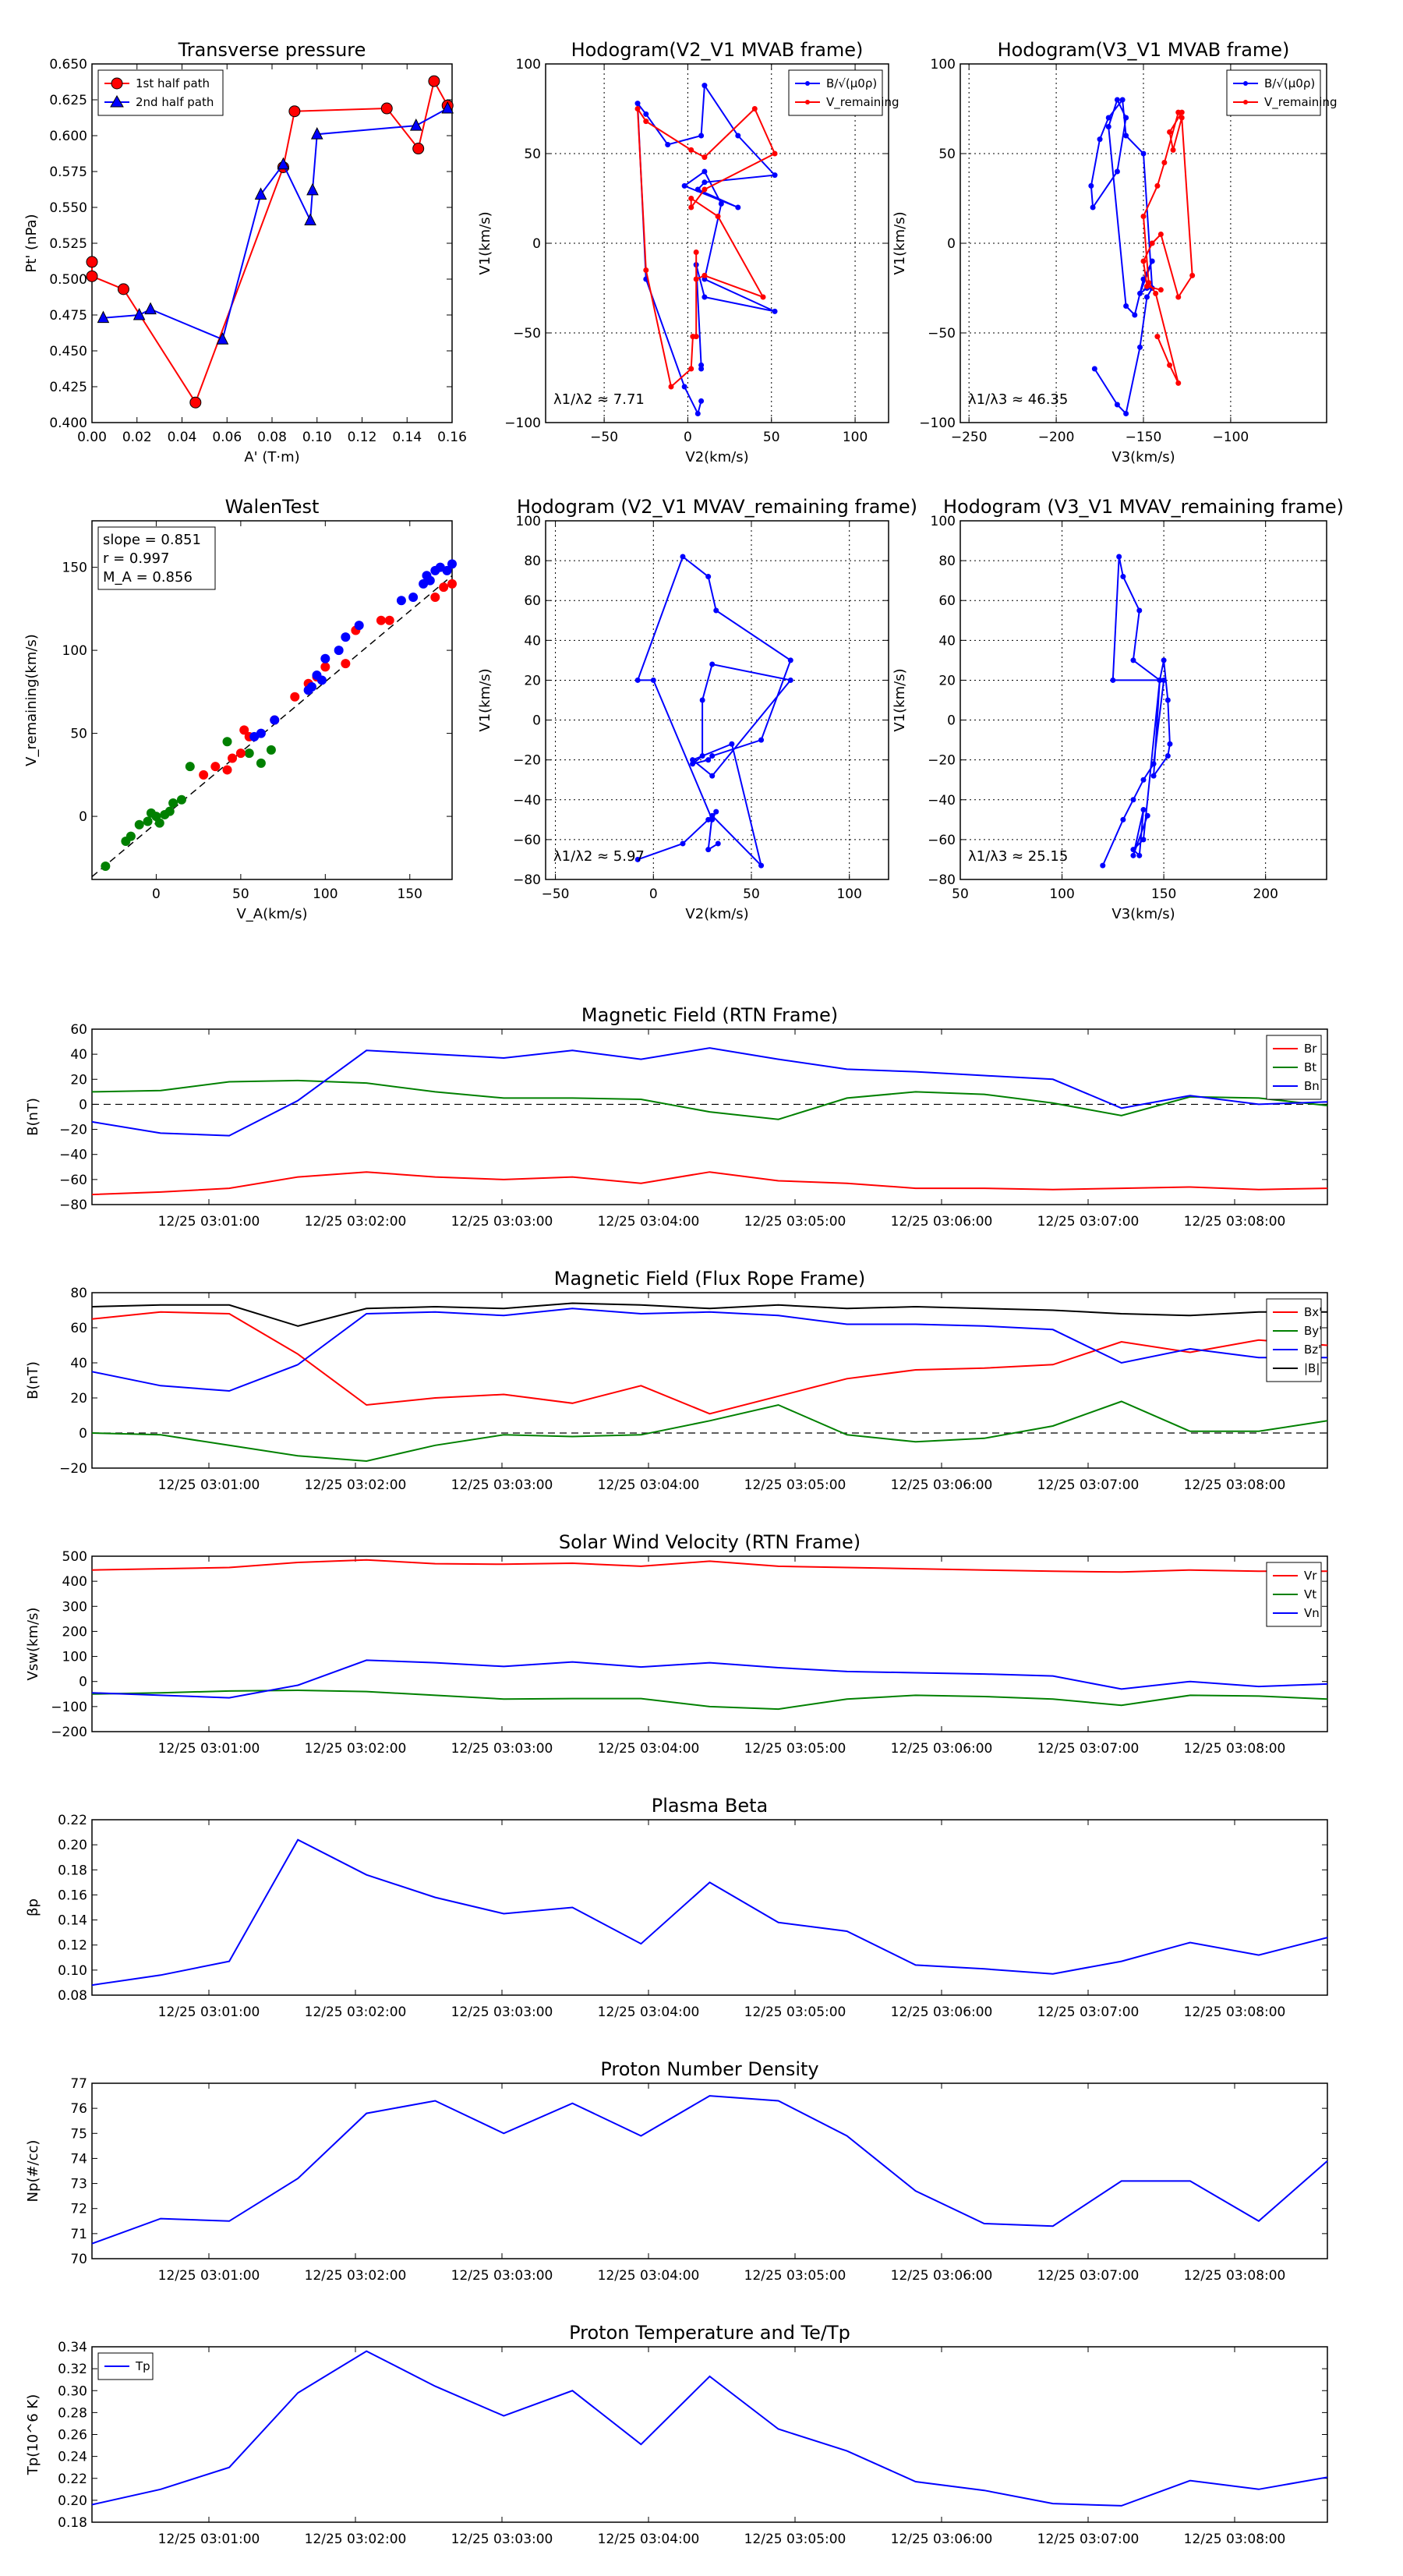 This screenshot has height=2576, width=1403. Describe the element at coordinates (68, 244) in the screenshot. I see `pt-ytick-label: 0.525` at that location.